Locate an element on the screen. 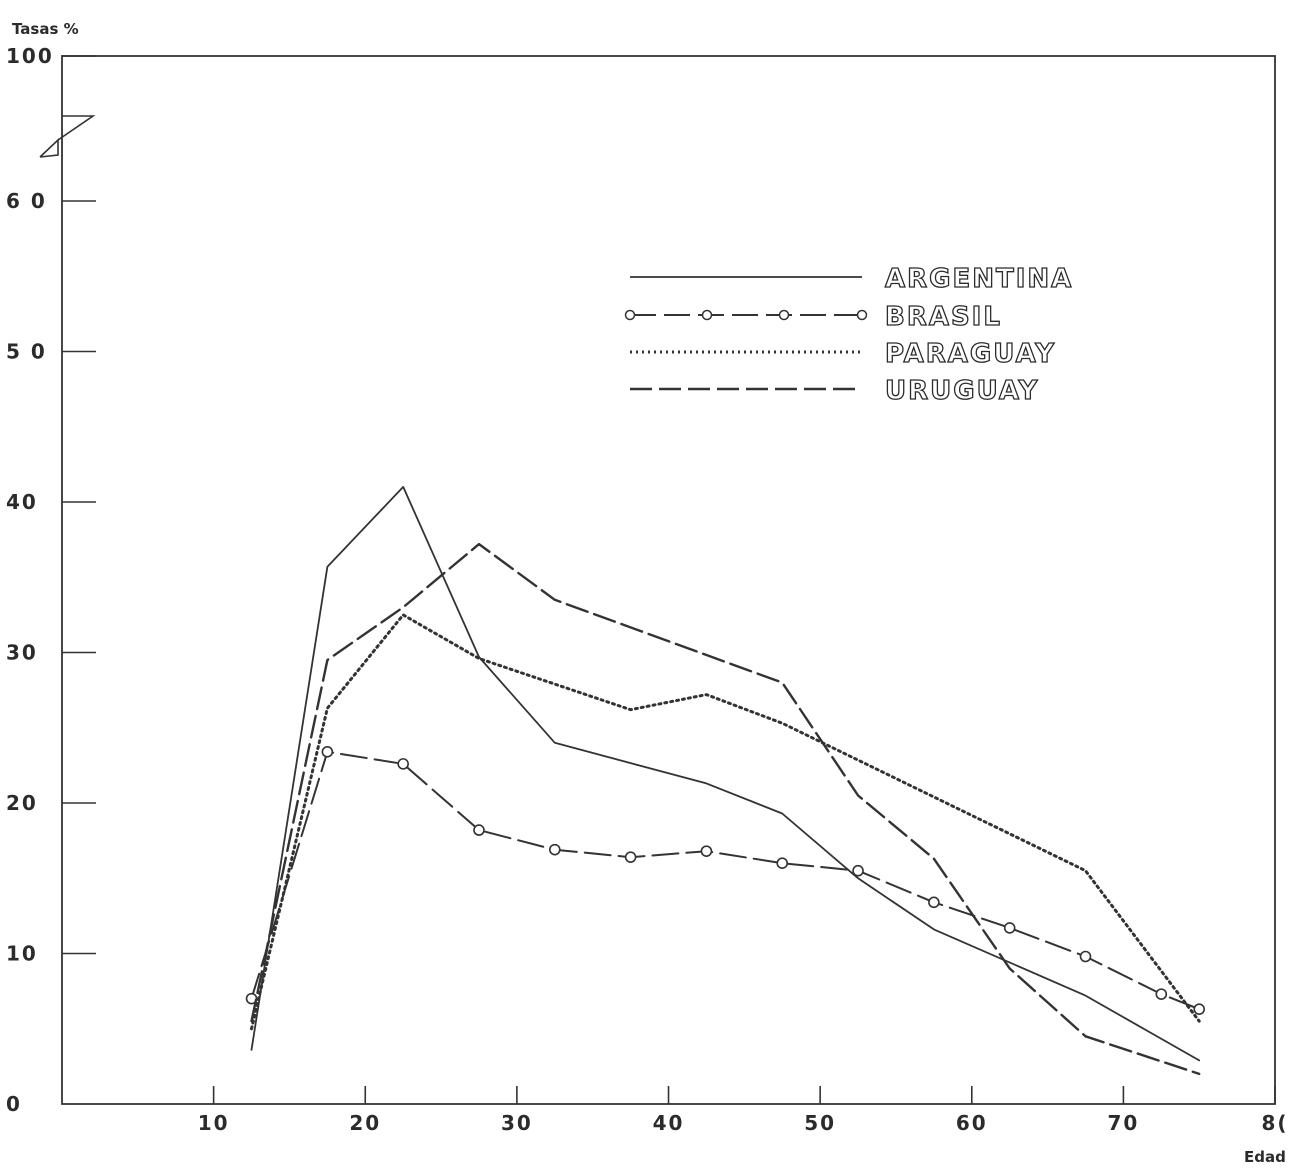 The image size is (1291, 1170). x-tick-label: 30 is located at coordinates (517, 1123).